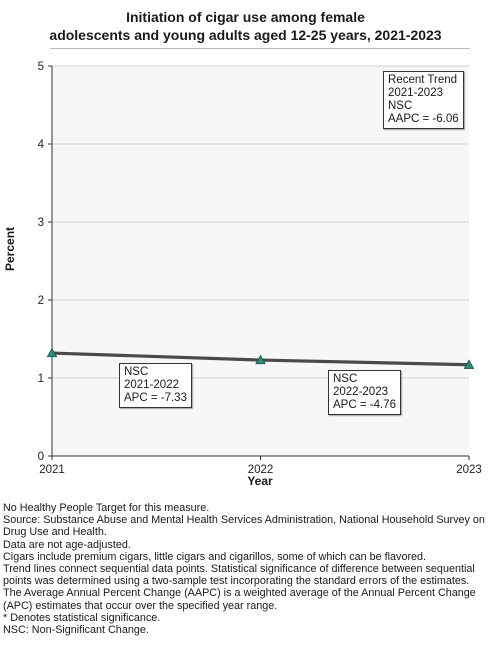 This screenshot has height=646, width=491. I want to click on segment-2021-2022-annotation: NSC 2021-2022 APC = -7.33, so click(155, 385).